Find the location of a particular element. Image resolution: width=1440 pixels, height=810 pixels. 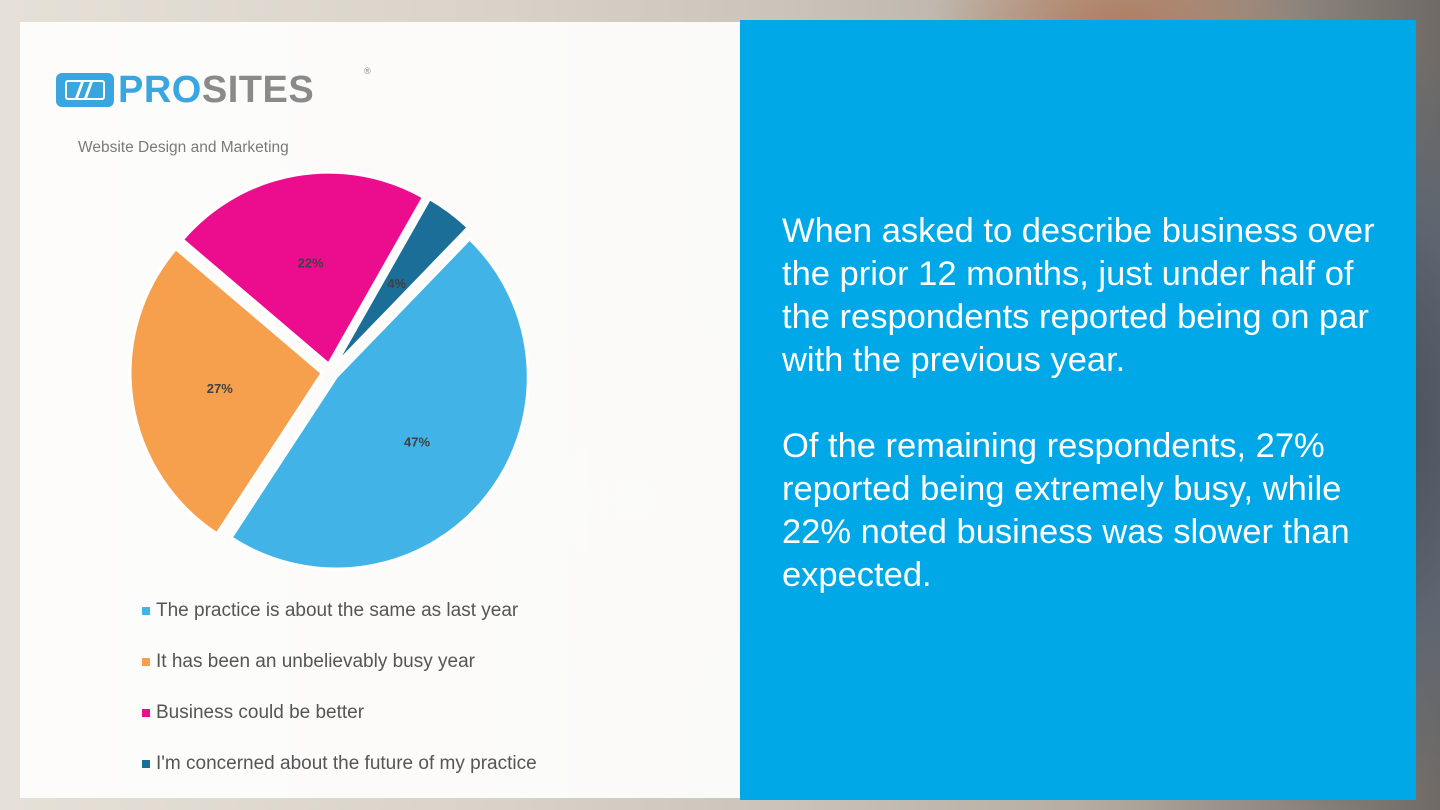

pie-label-1: 27% is located at coordinates (220, 388).